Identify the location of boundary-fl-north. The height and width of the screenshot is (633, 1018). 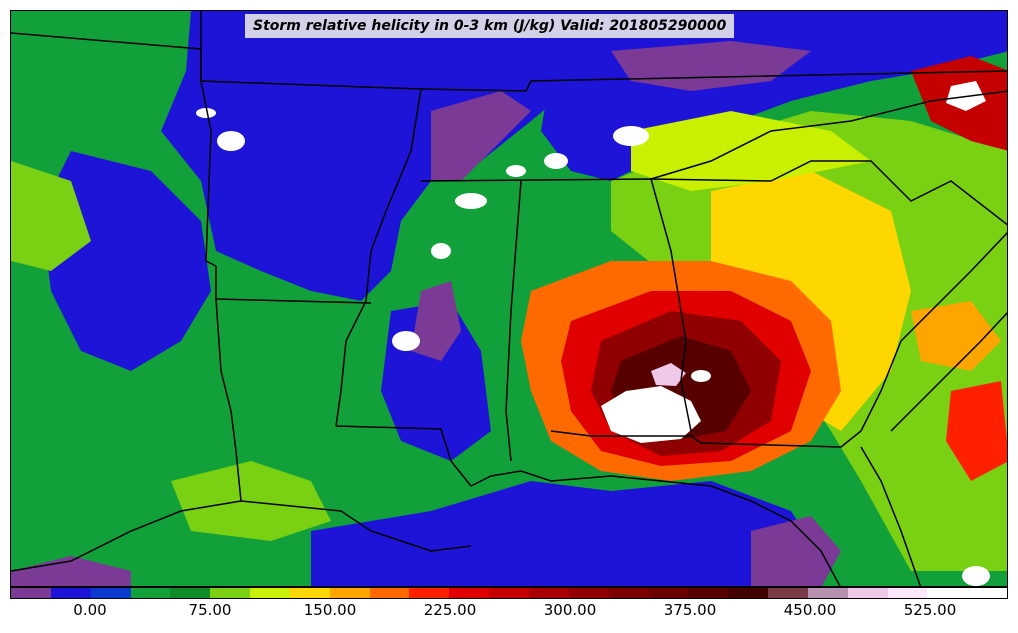
(706, 439).